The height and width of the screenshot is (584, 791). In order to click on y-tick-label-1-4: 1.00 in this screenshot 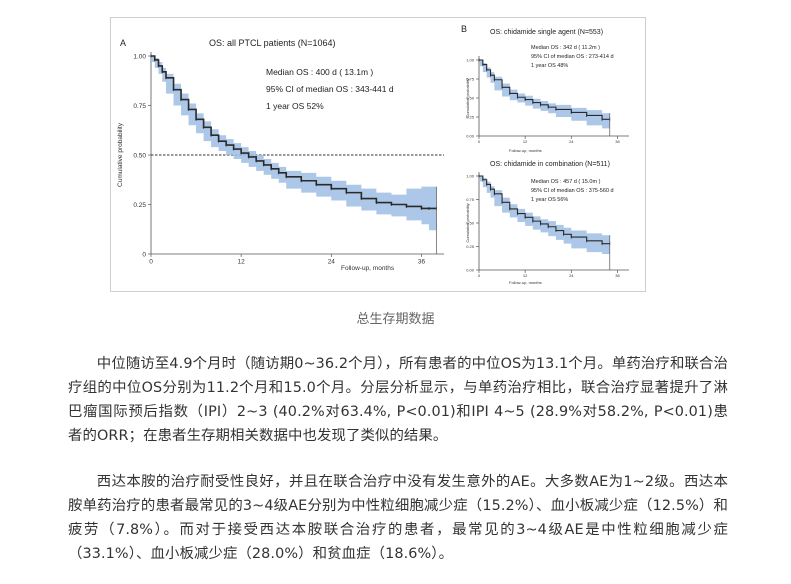, I will do `click(470, 59)`.